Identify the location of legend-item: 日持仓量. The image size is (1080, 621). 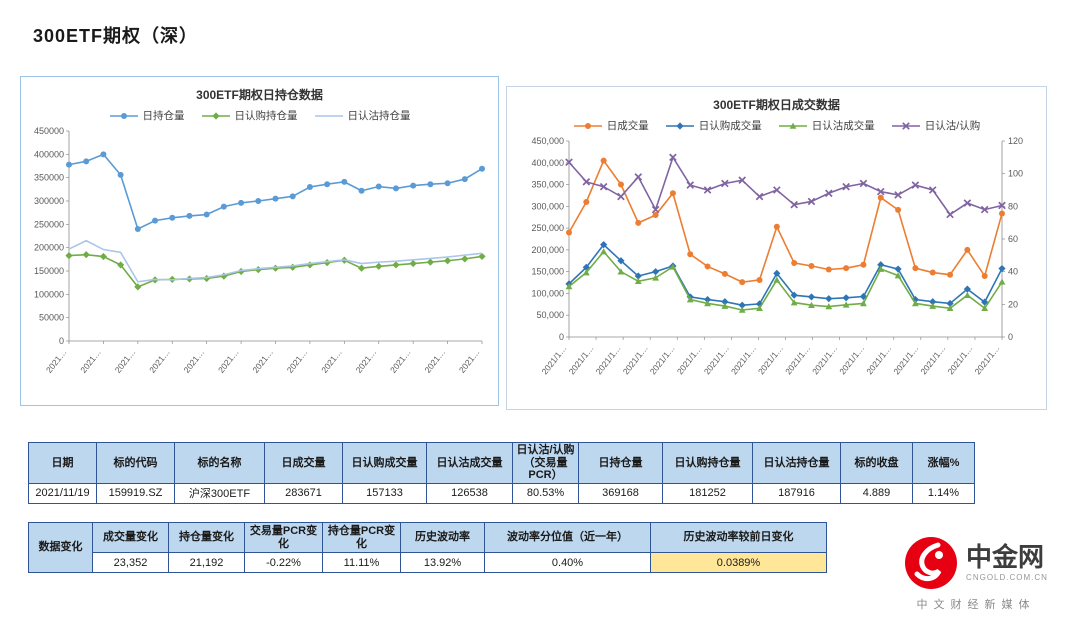
(147, 115).